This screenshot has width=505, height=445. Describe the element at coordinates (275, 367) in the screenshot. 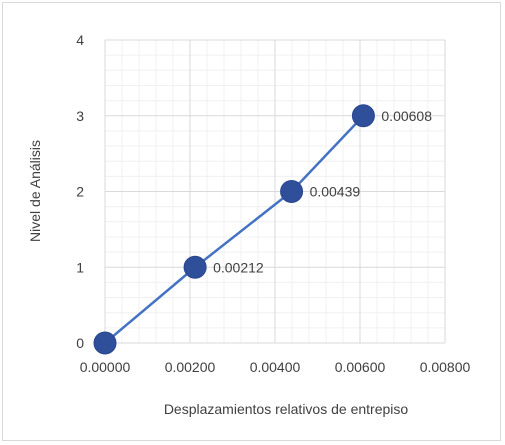

I see `x-tick-label: 0.00400` at that location.